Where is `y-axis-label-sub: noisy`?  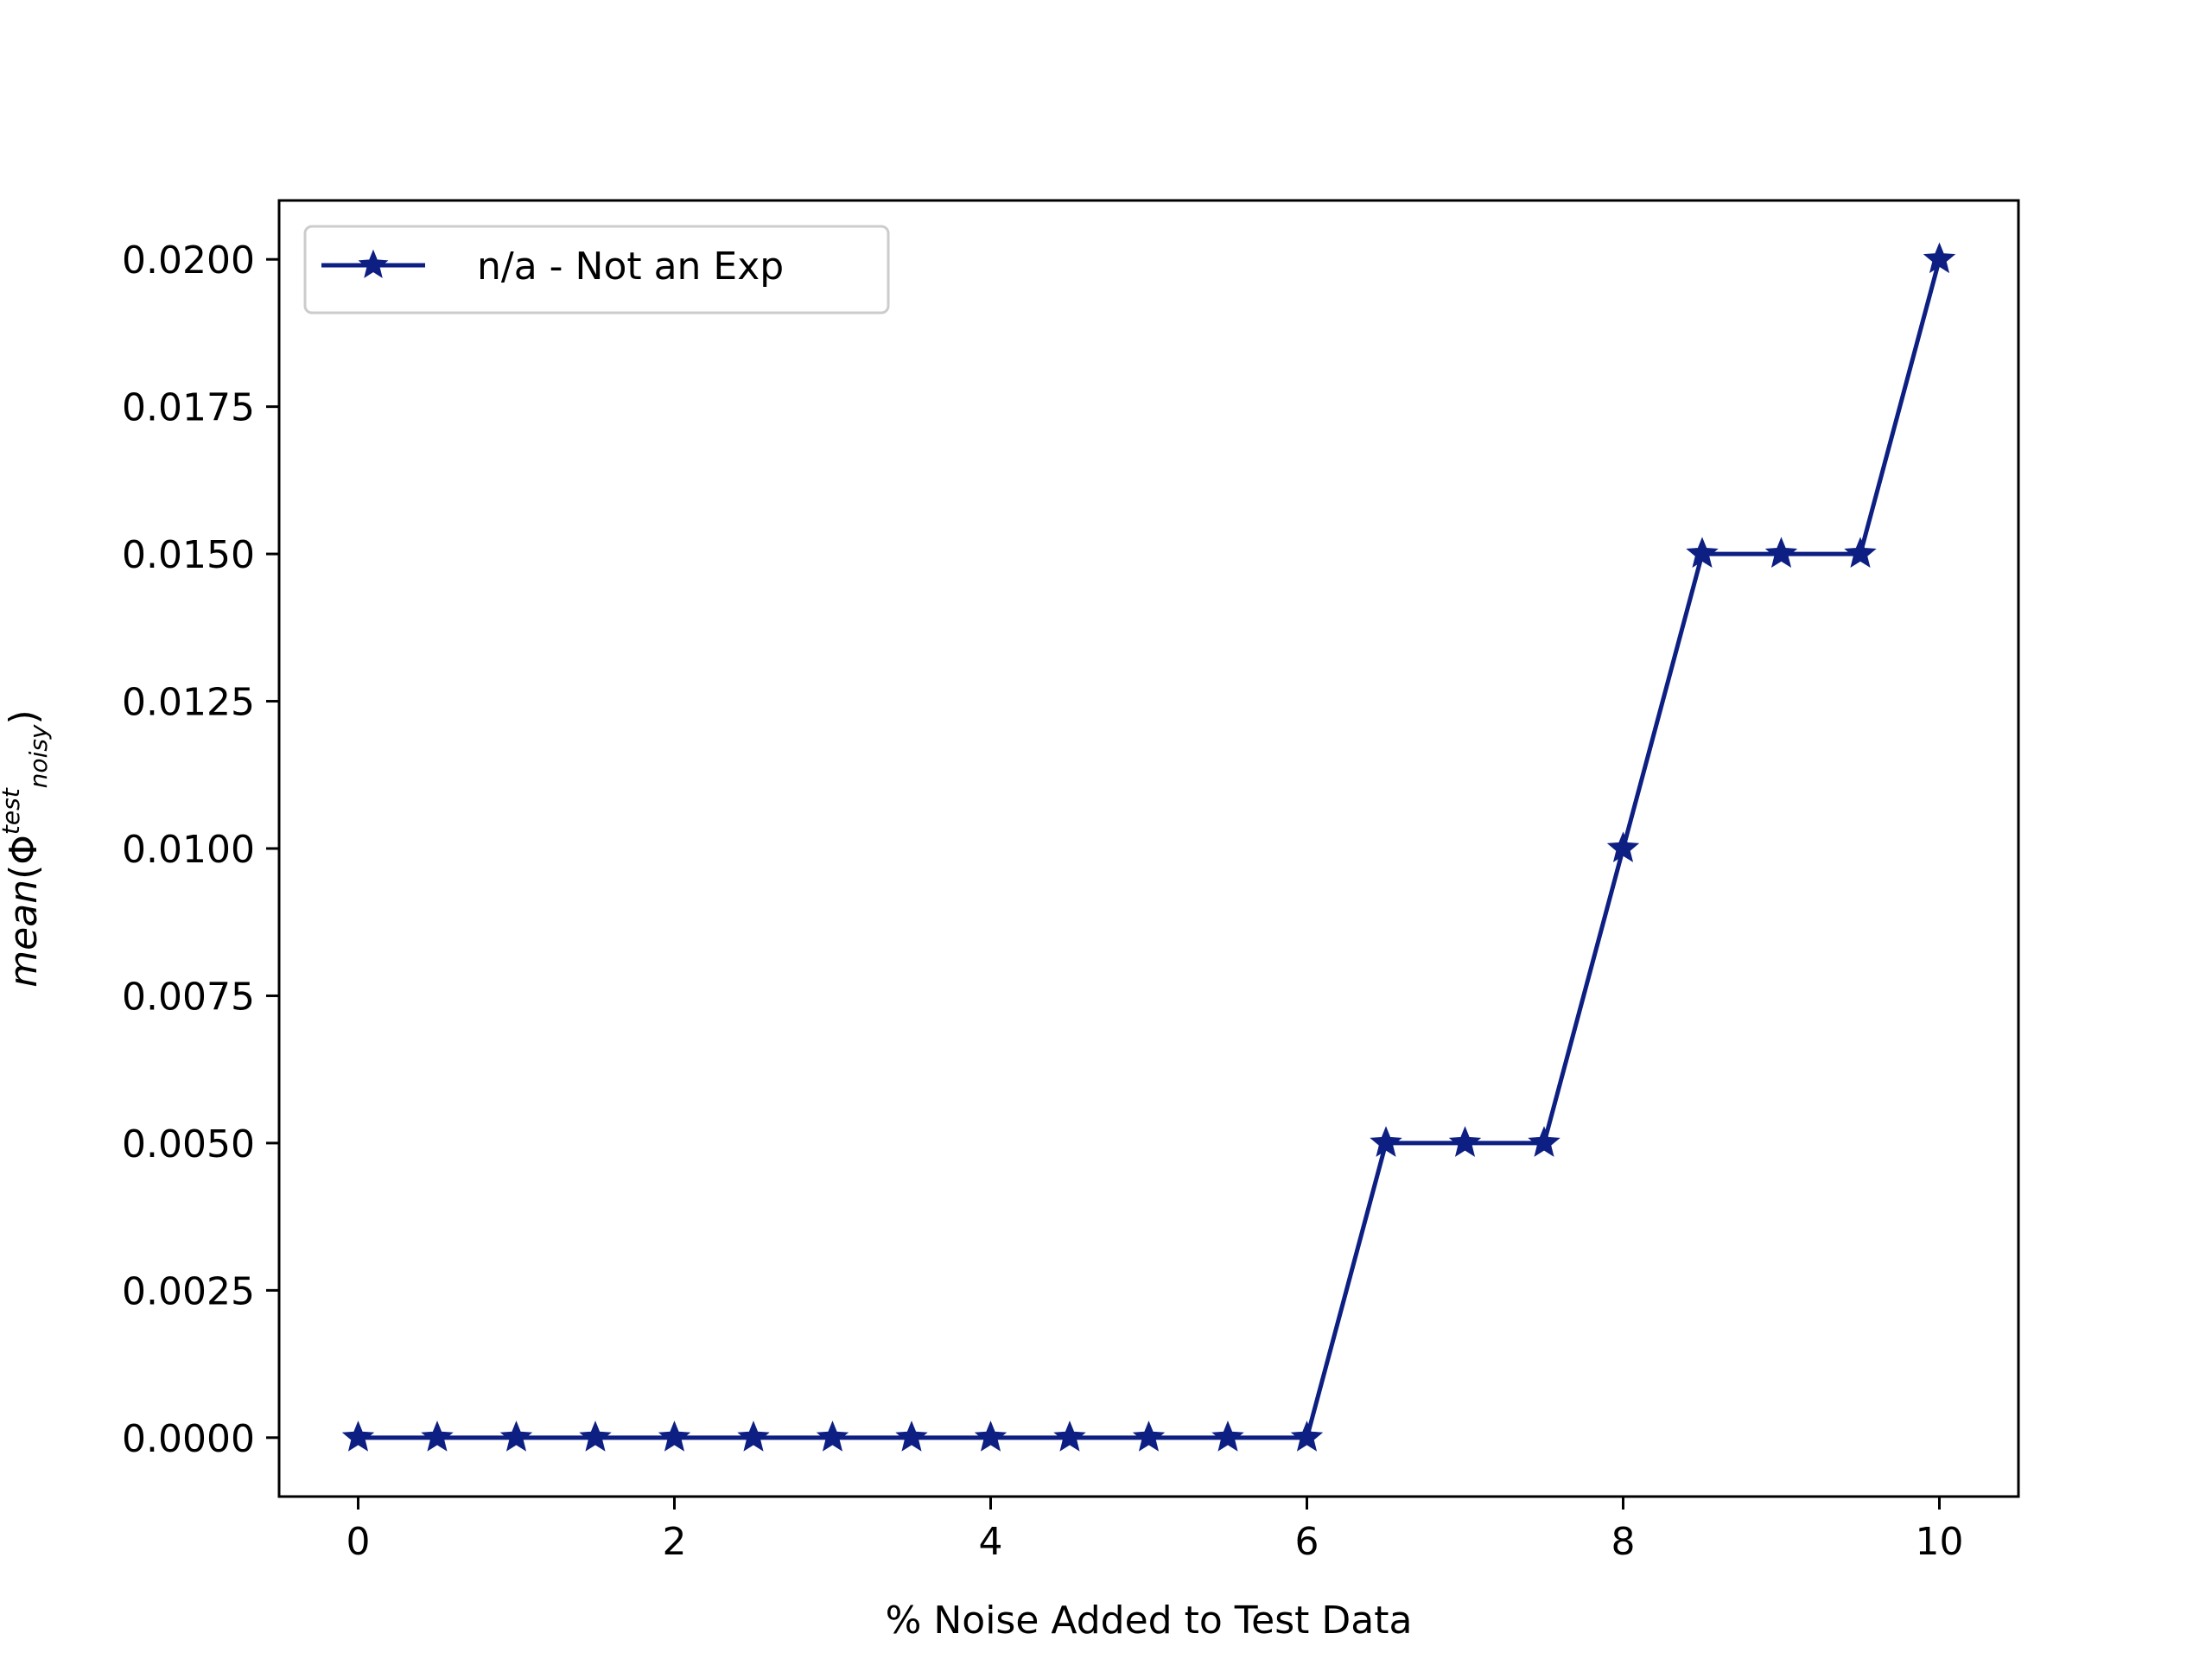
y-axis-label-sub: noisy is located at coordinates (38, 756).